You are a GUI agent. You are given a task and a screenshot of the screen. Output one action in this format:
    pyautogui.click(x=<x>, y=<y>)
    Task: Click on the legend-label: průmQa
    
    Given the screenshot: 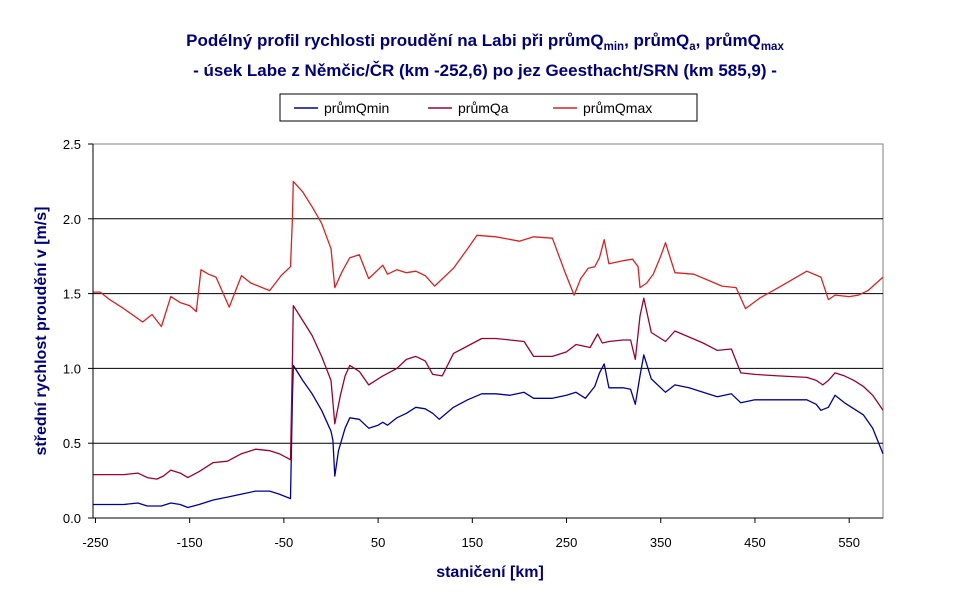 What is the action you would take?
    pyautogui.click(x=483, y=108)
    